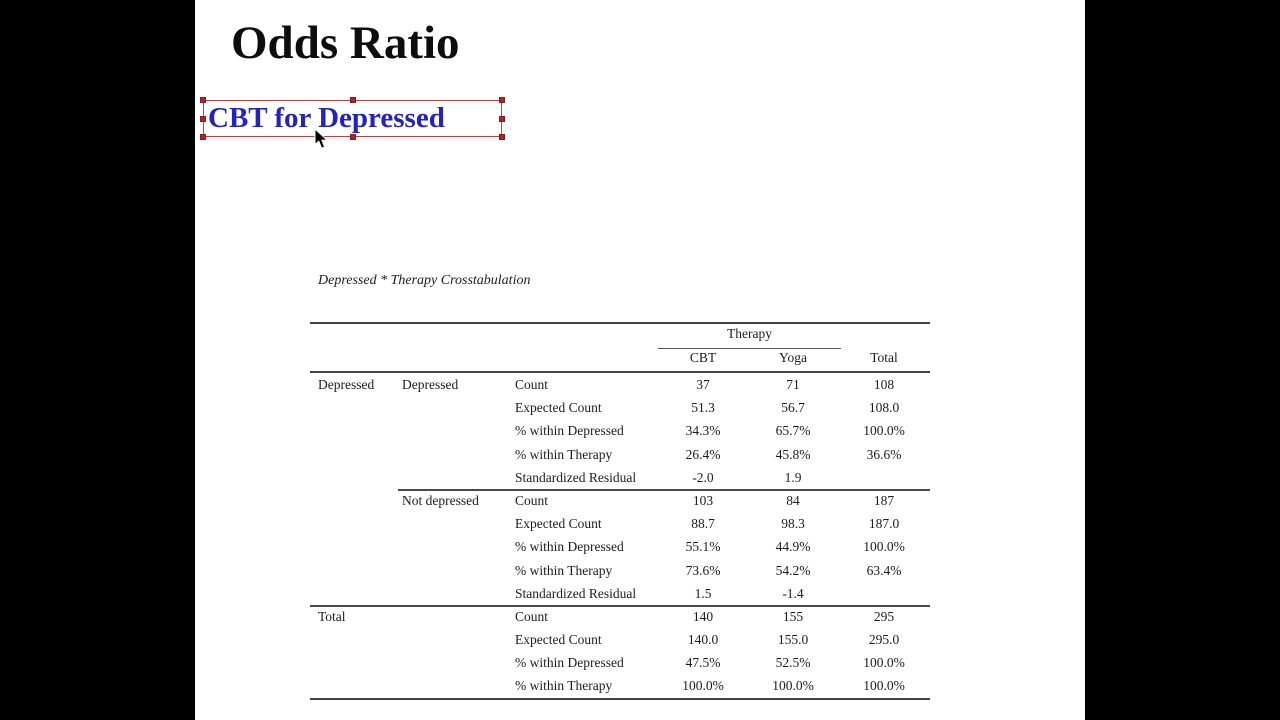 Image resolution: width=1280 pixels, height=720 pixels. What do you see at coordinates (620, 699) in the screenshot?
I see `table-rule-bottom` at bounding box center [620, 699].